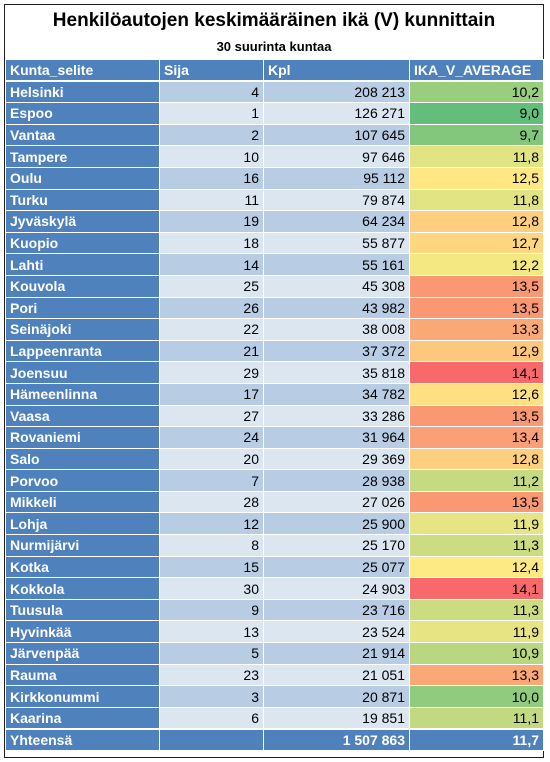  What do you see at coordinates (82, 459) in the screenshot?
I see `cell-kunta: Salo` at bounding box center [82, 459].